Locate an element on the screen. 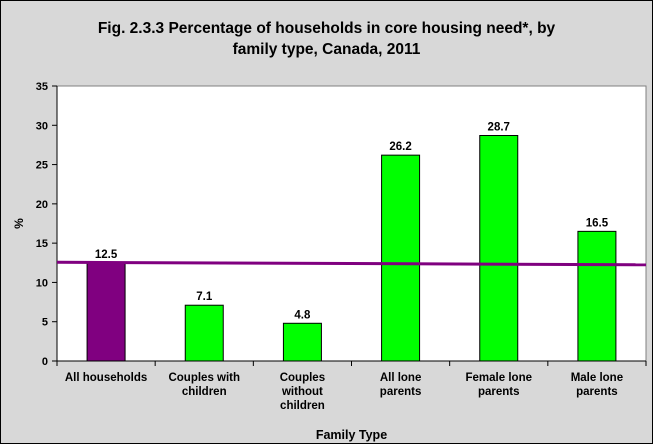 The image size is (653, 444). category-label: All lone parents is located at coordinates (401, 385).